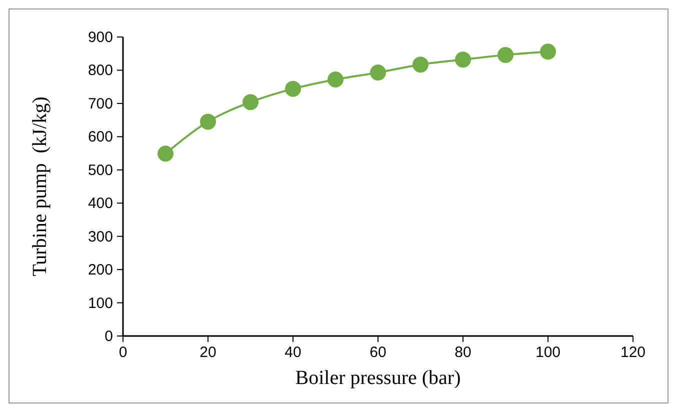 The height and width of the screenshot is (412, 677). Describe the element at coordinates (378, 378) in the screenshot. I see `x-axis-title: Boiler pressure (bar)` at that location.